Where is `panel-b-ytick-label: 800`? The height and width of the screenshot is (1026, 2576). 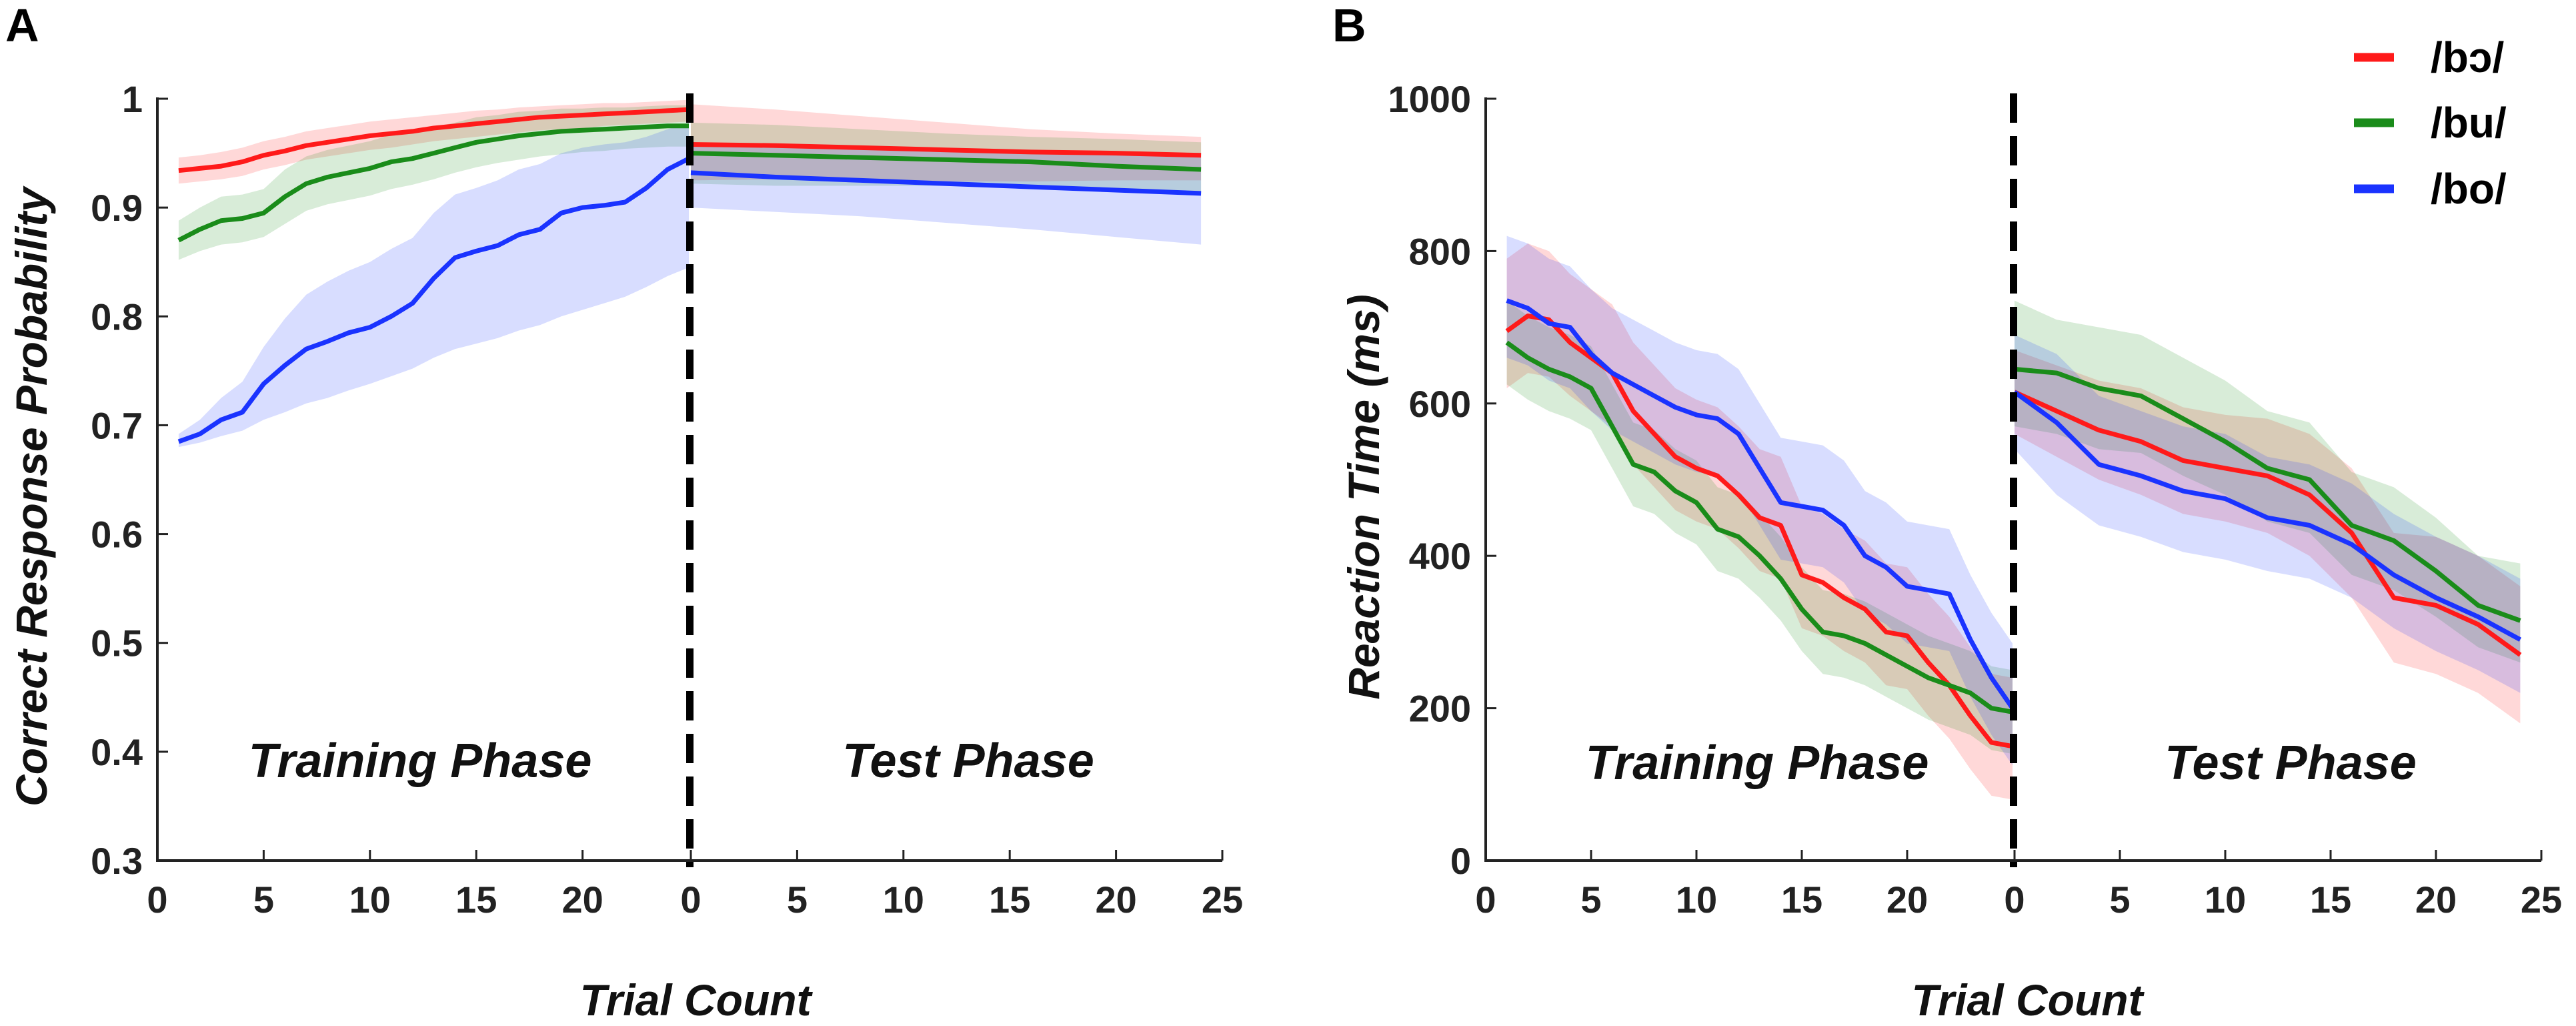 panel-b-ytick-label: 800 is located at coordinates (1440, 251).